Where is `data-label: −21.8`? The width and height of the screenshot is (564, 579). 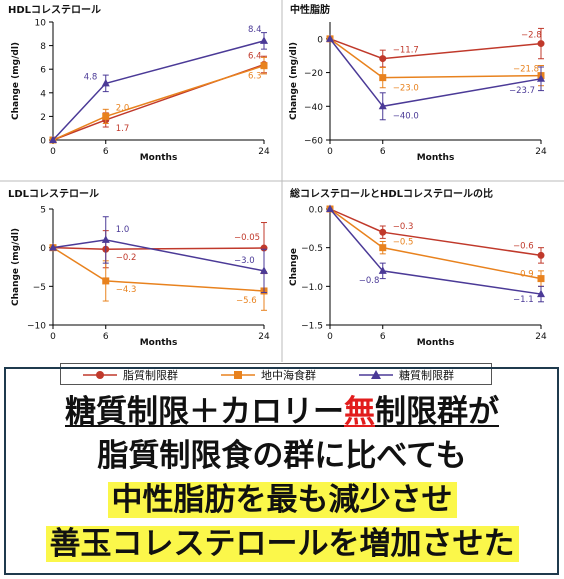
data-label: −21.8 is located at coordinates (526, 70).